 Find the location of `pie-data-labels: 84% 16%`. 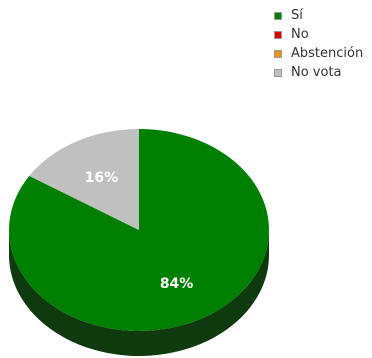

pie-data-labels: 84% 16% is located at coordinates (139, 231).